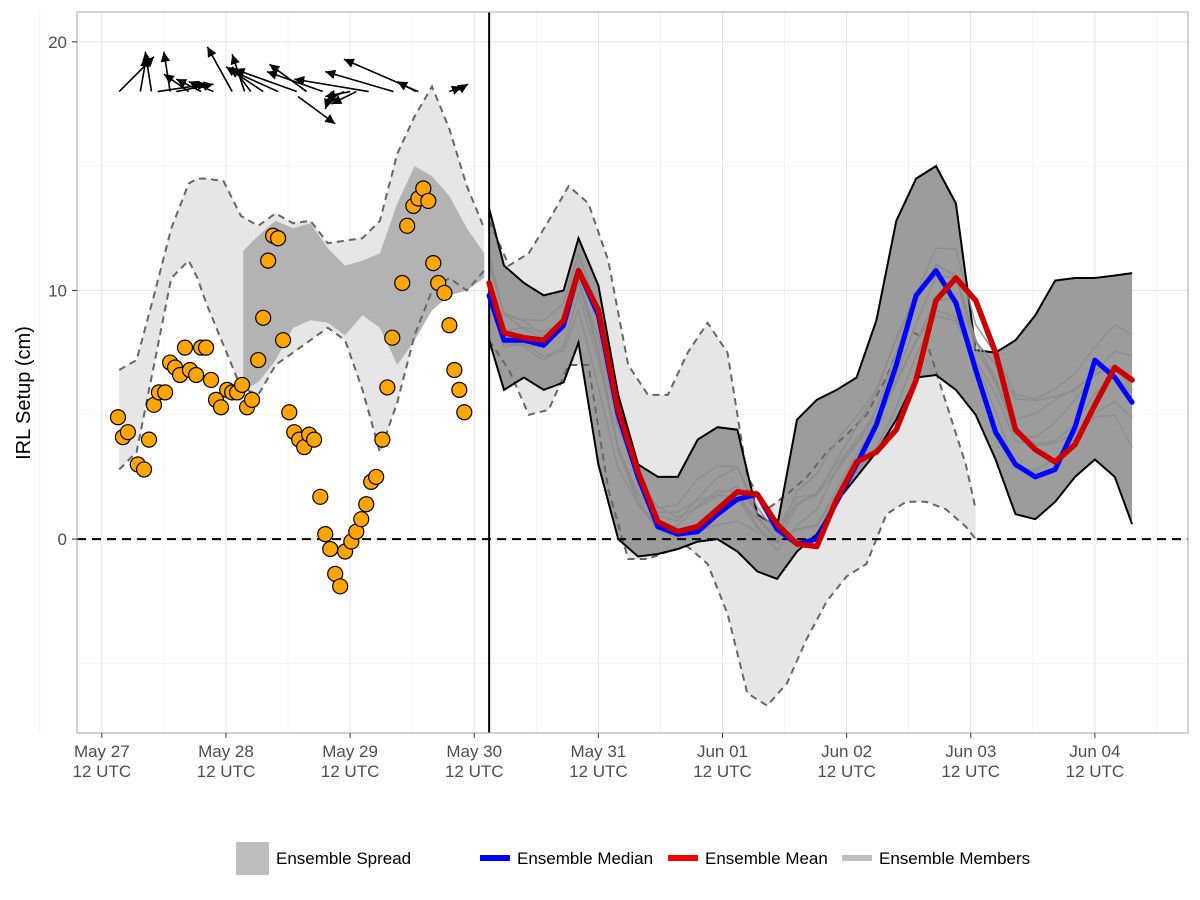 The width and height of the screenshot is (1200, 900). What do you see at coordinates (62, 539) in the screenshot?
I see `y-tick-label: 0` at bounding box center [62, 539].